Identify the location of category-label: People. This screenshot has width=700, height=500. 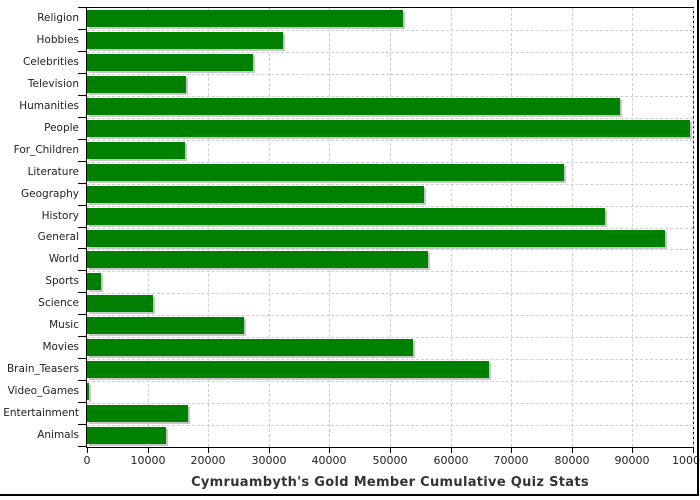
(61, 128).